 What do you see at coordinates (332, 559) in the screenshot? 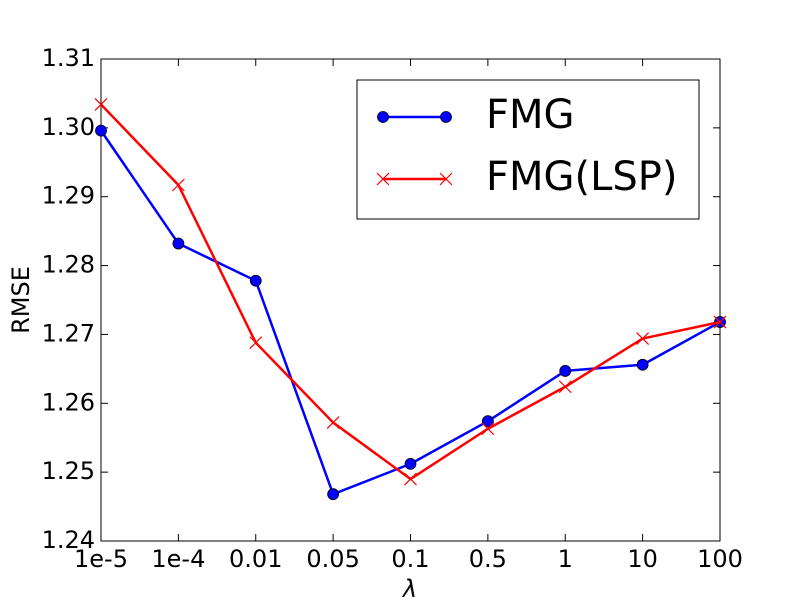
I see `x-tick-label: 0.05` at bounding box center [332, 559].